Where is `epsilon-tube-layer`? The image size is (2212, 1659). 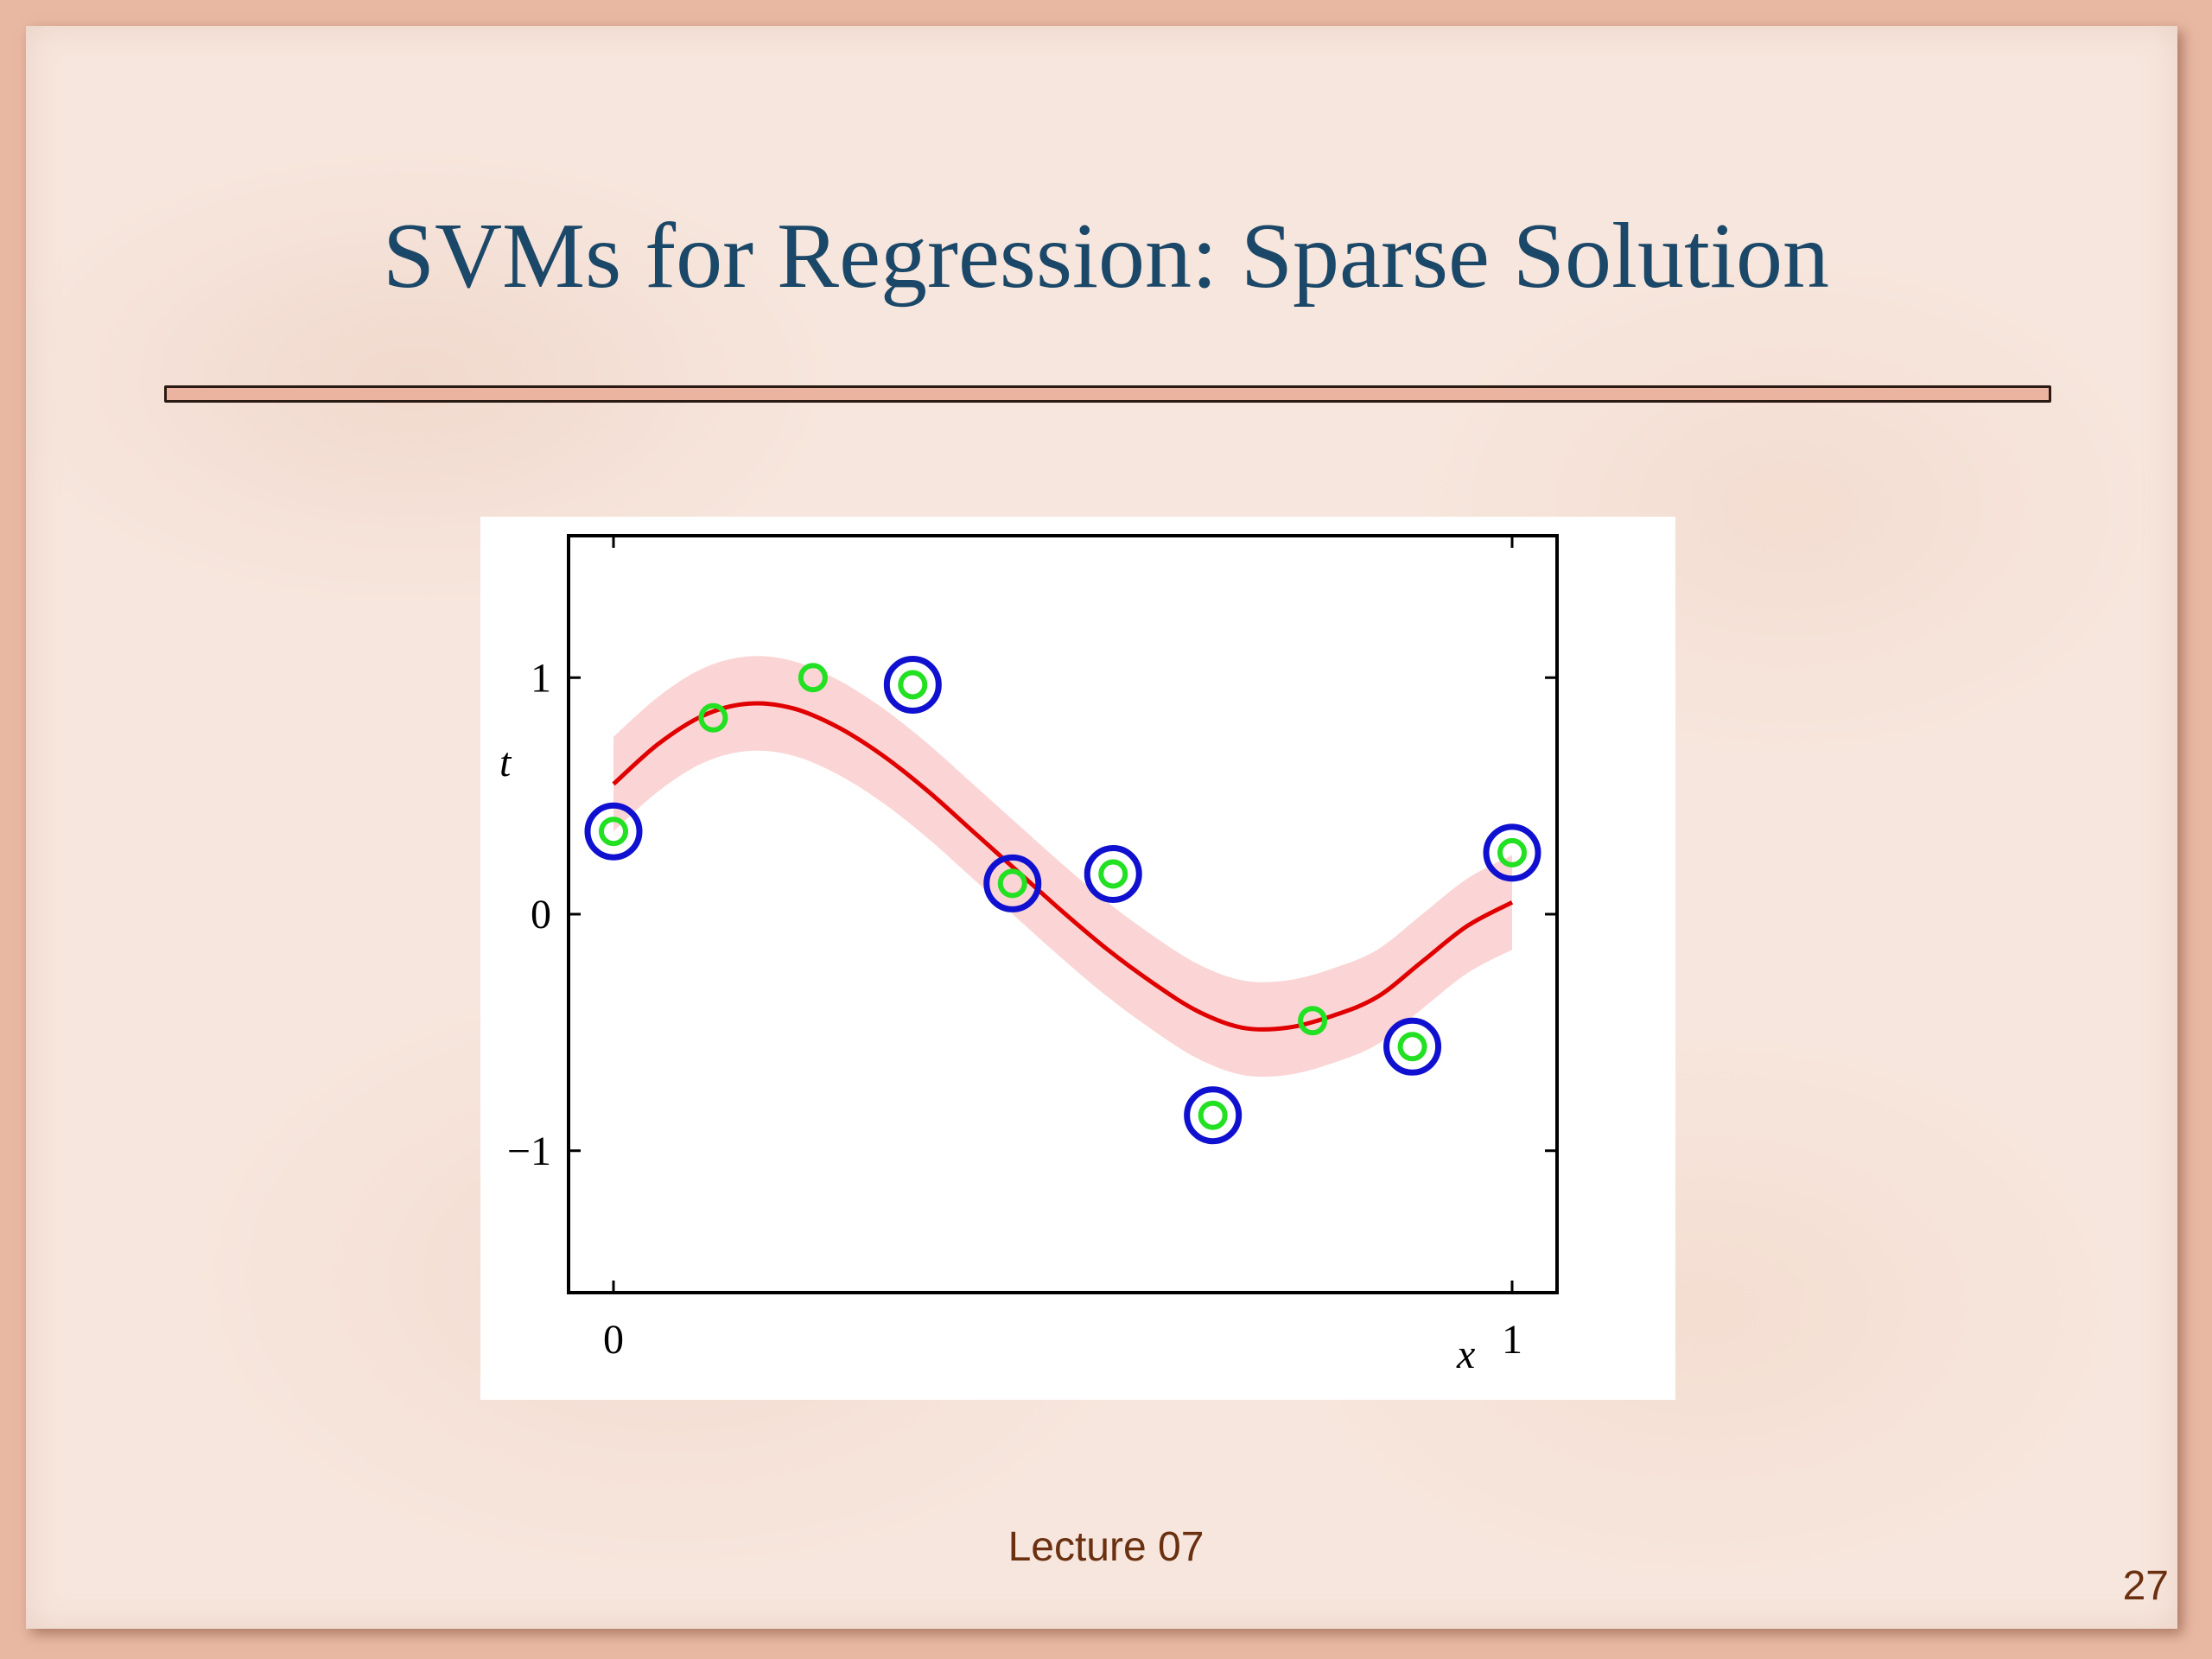 epsilon-tube-layer is located at coordinates (1062, 866).